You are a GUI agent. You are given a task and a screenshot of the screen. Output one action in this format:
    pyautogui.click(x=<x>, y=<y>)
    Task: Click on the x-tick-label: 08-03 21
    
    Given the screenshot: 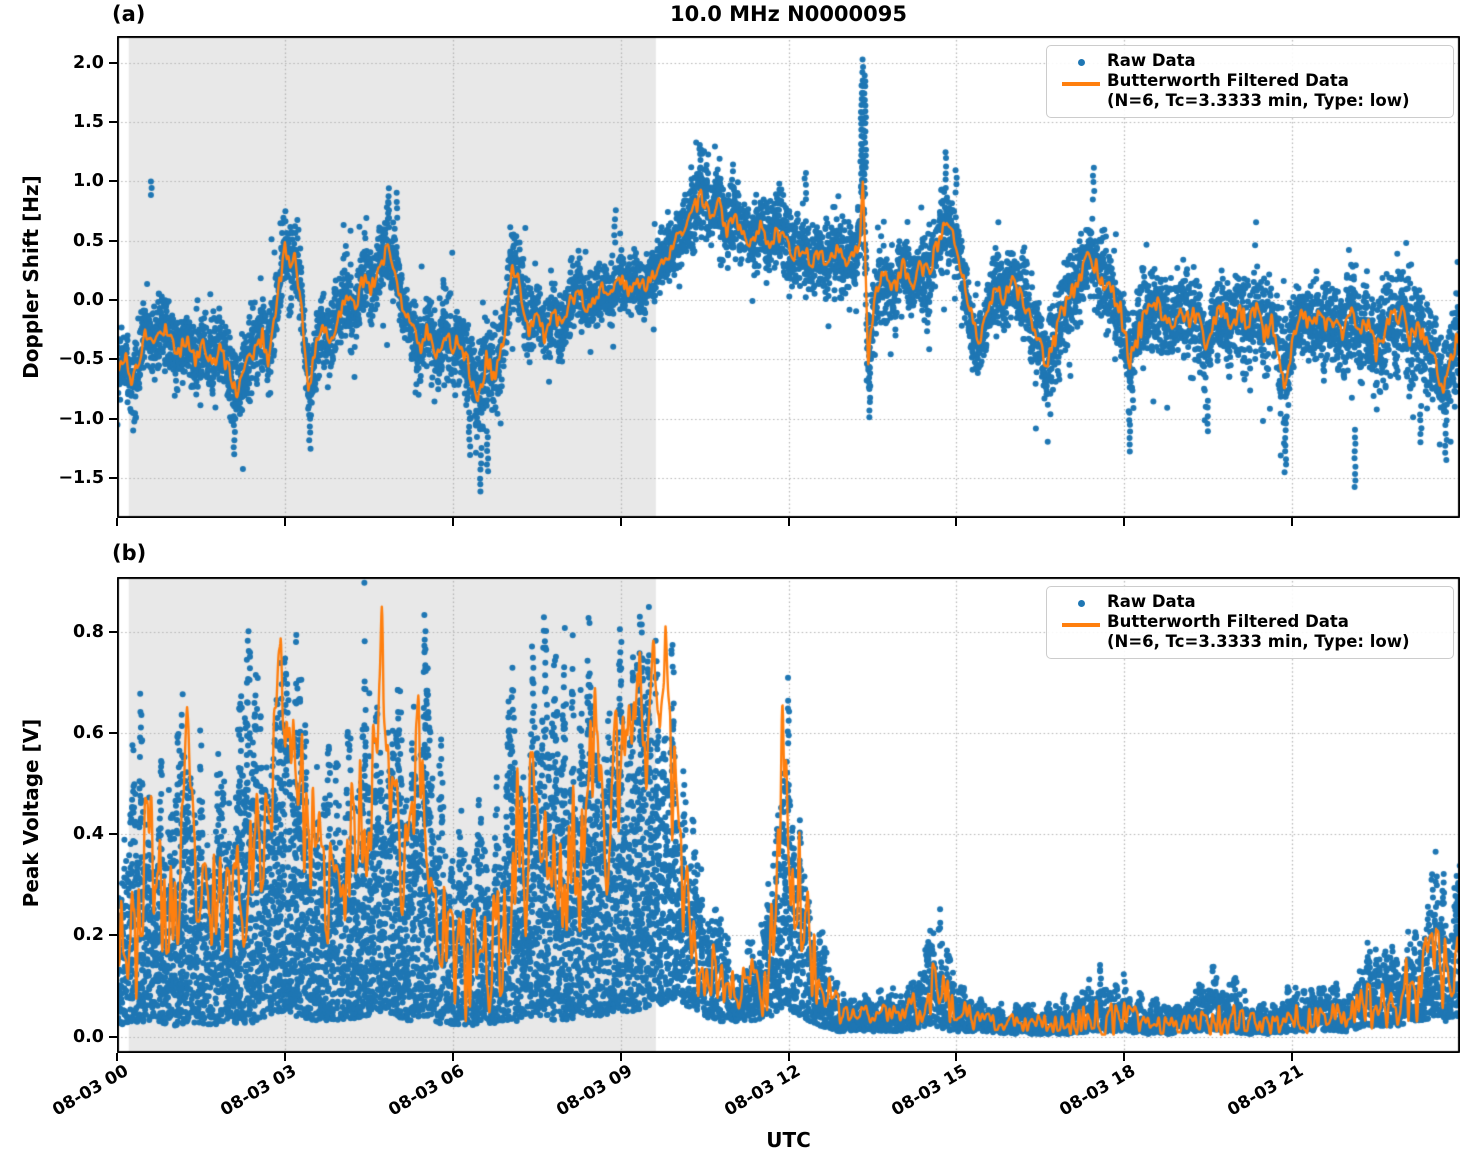 What is the action you would take?
    pyautogui.click(x=1266, y=1091)
    